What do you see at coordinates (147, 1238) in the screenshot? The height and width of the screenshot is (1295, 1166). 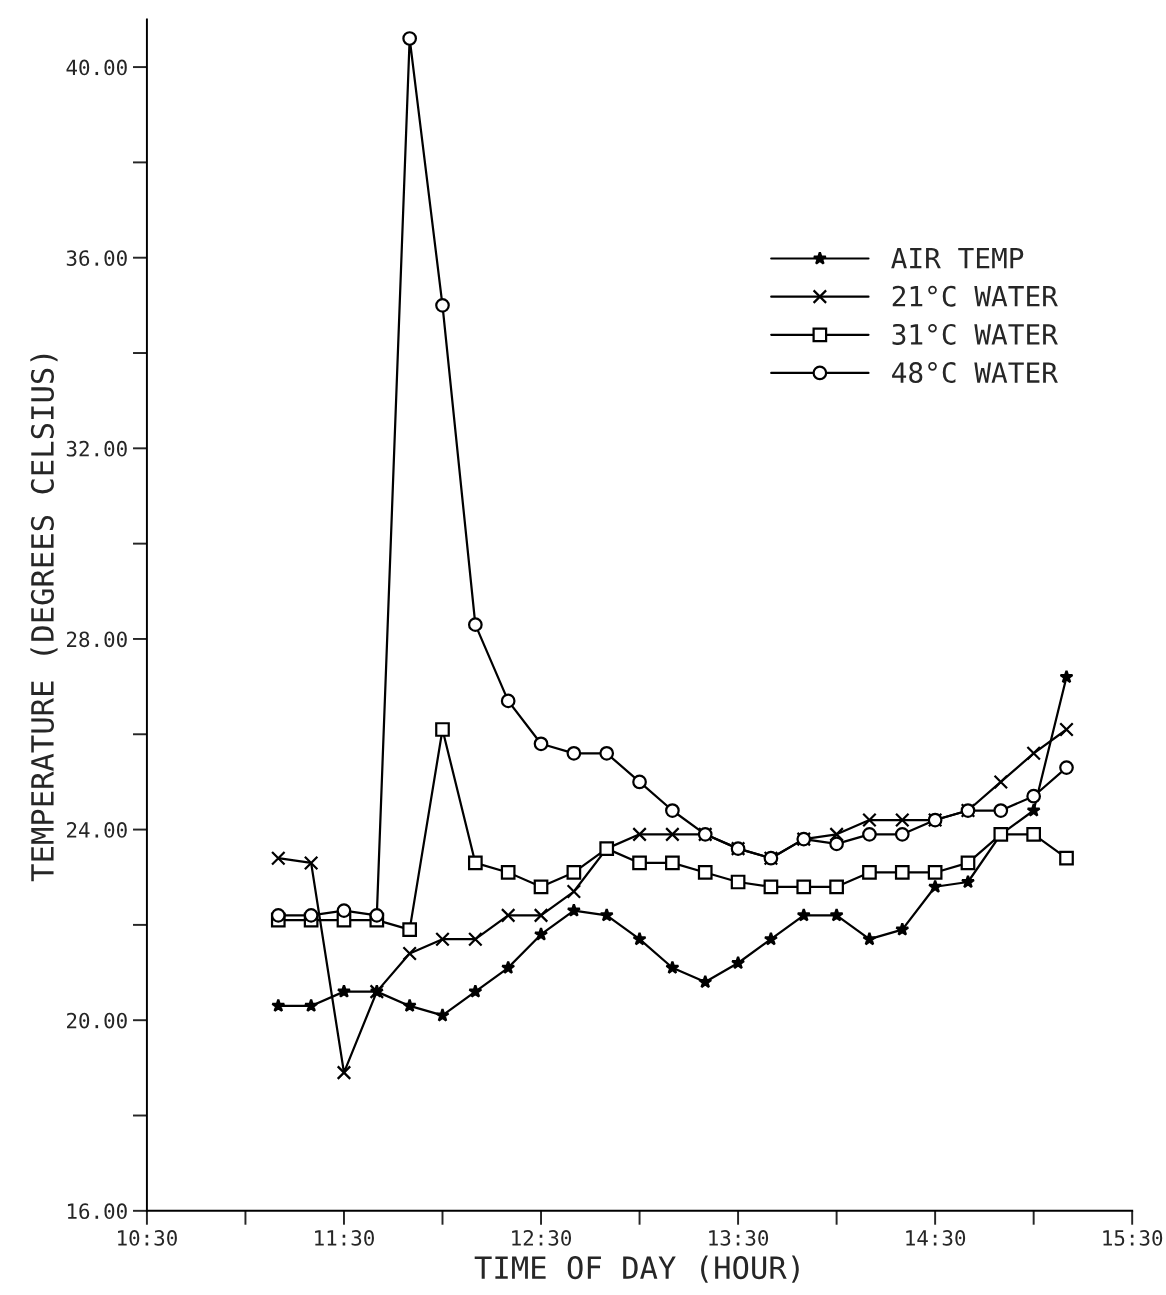 I see `x-tick-label: 10:30` at bounding box center [147, 1238].